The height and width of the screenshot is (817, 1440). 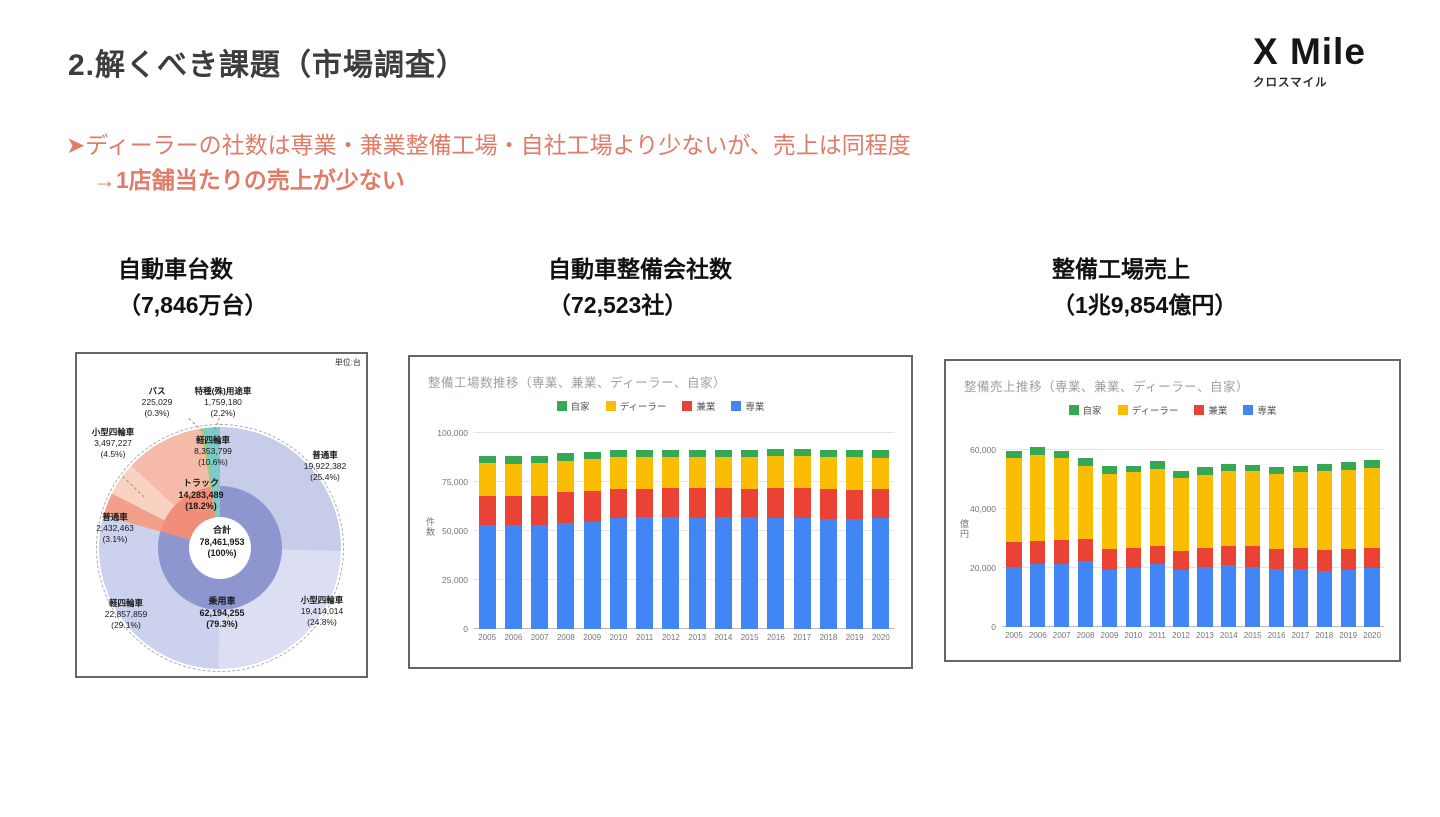 I want to click on x-tick-label: 2019, so click(x=854, y=637).